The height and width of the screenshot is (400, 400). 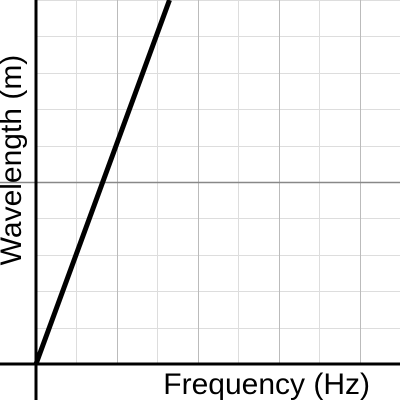 I want to click on x-axis-label: Frequency (Hz), so click(x=266, y=384).